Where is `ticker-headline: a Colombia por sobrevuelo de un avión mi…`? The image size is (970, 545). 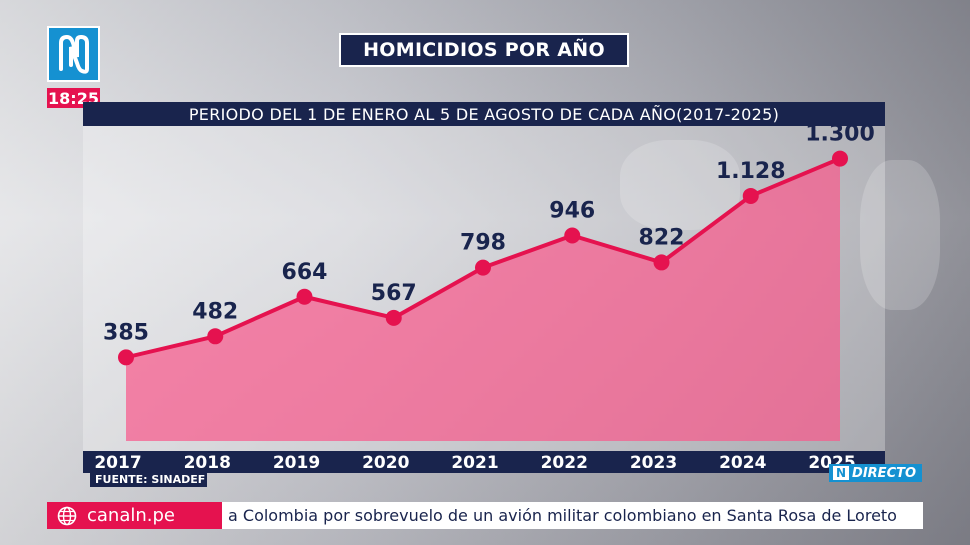
ticker-headline: a Colombia por sobrevuelo de un avión mi… is located at coordinates (562, 515).